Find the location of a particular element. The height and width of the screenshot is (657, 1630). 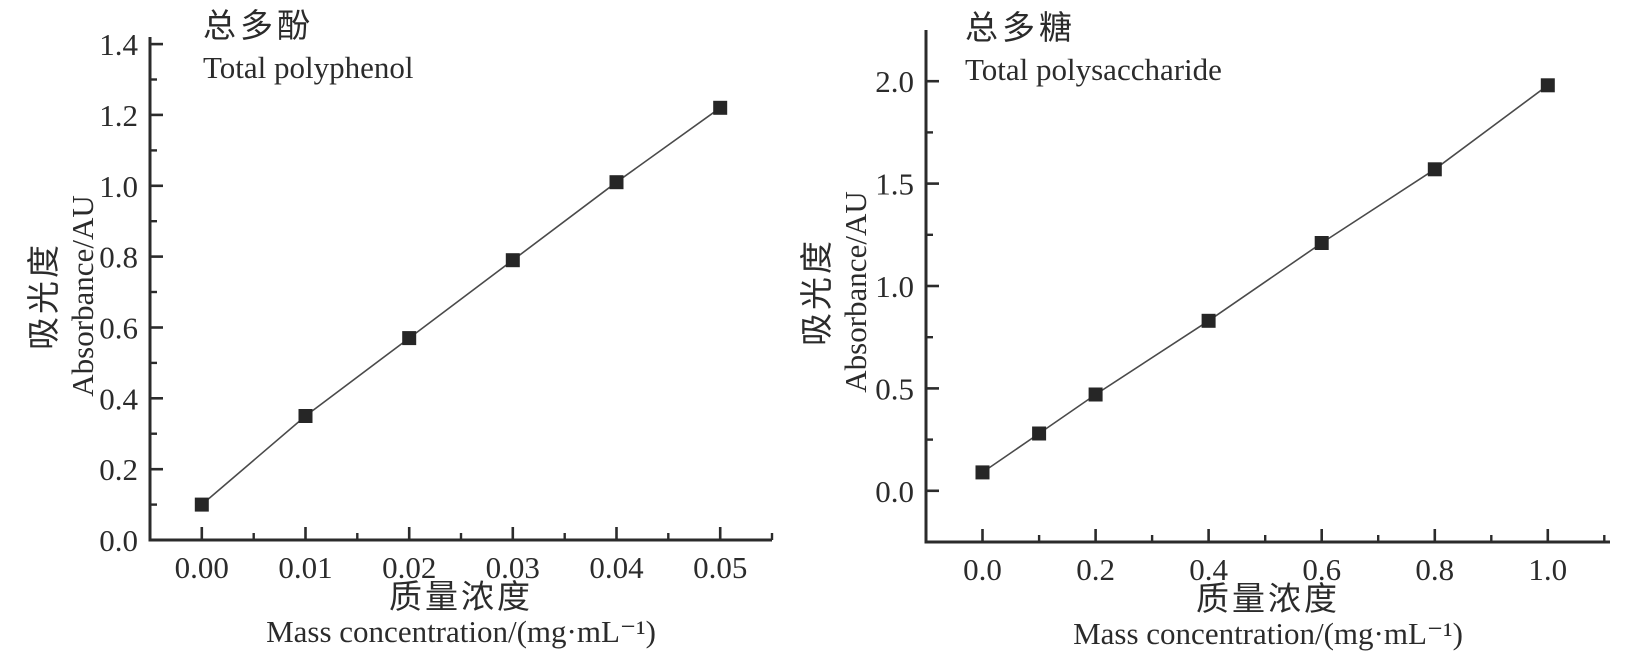

y-tick-label: 0.2 is located at coordinates (118, 469).